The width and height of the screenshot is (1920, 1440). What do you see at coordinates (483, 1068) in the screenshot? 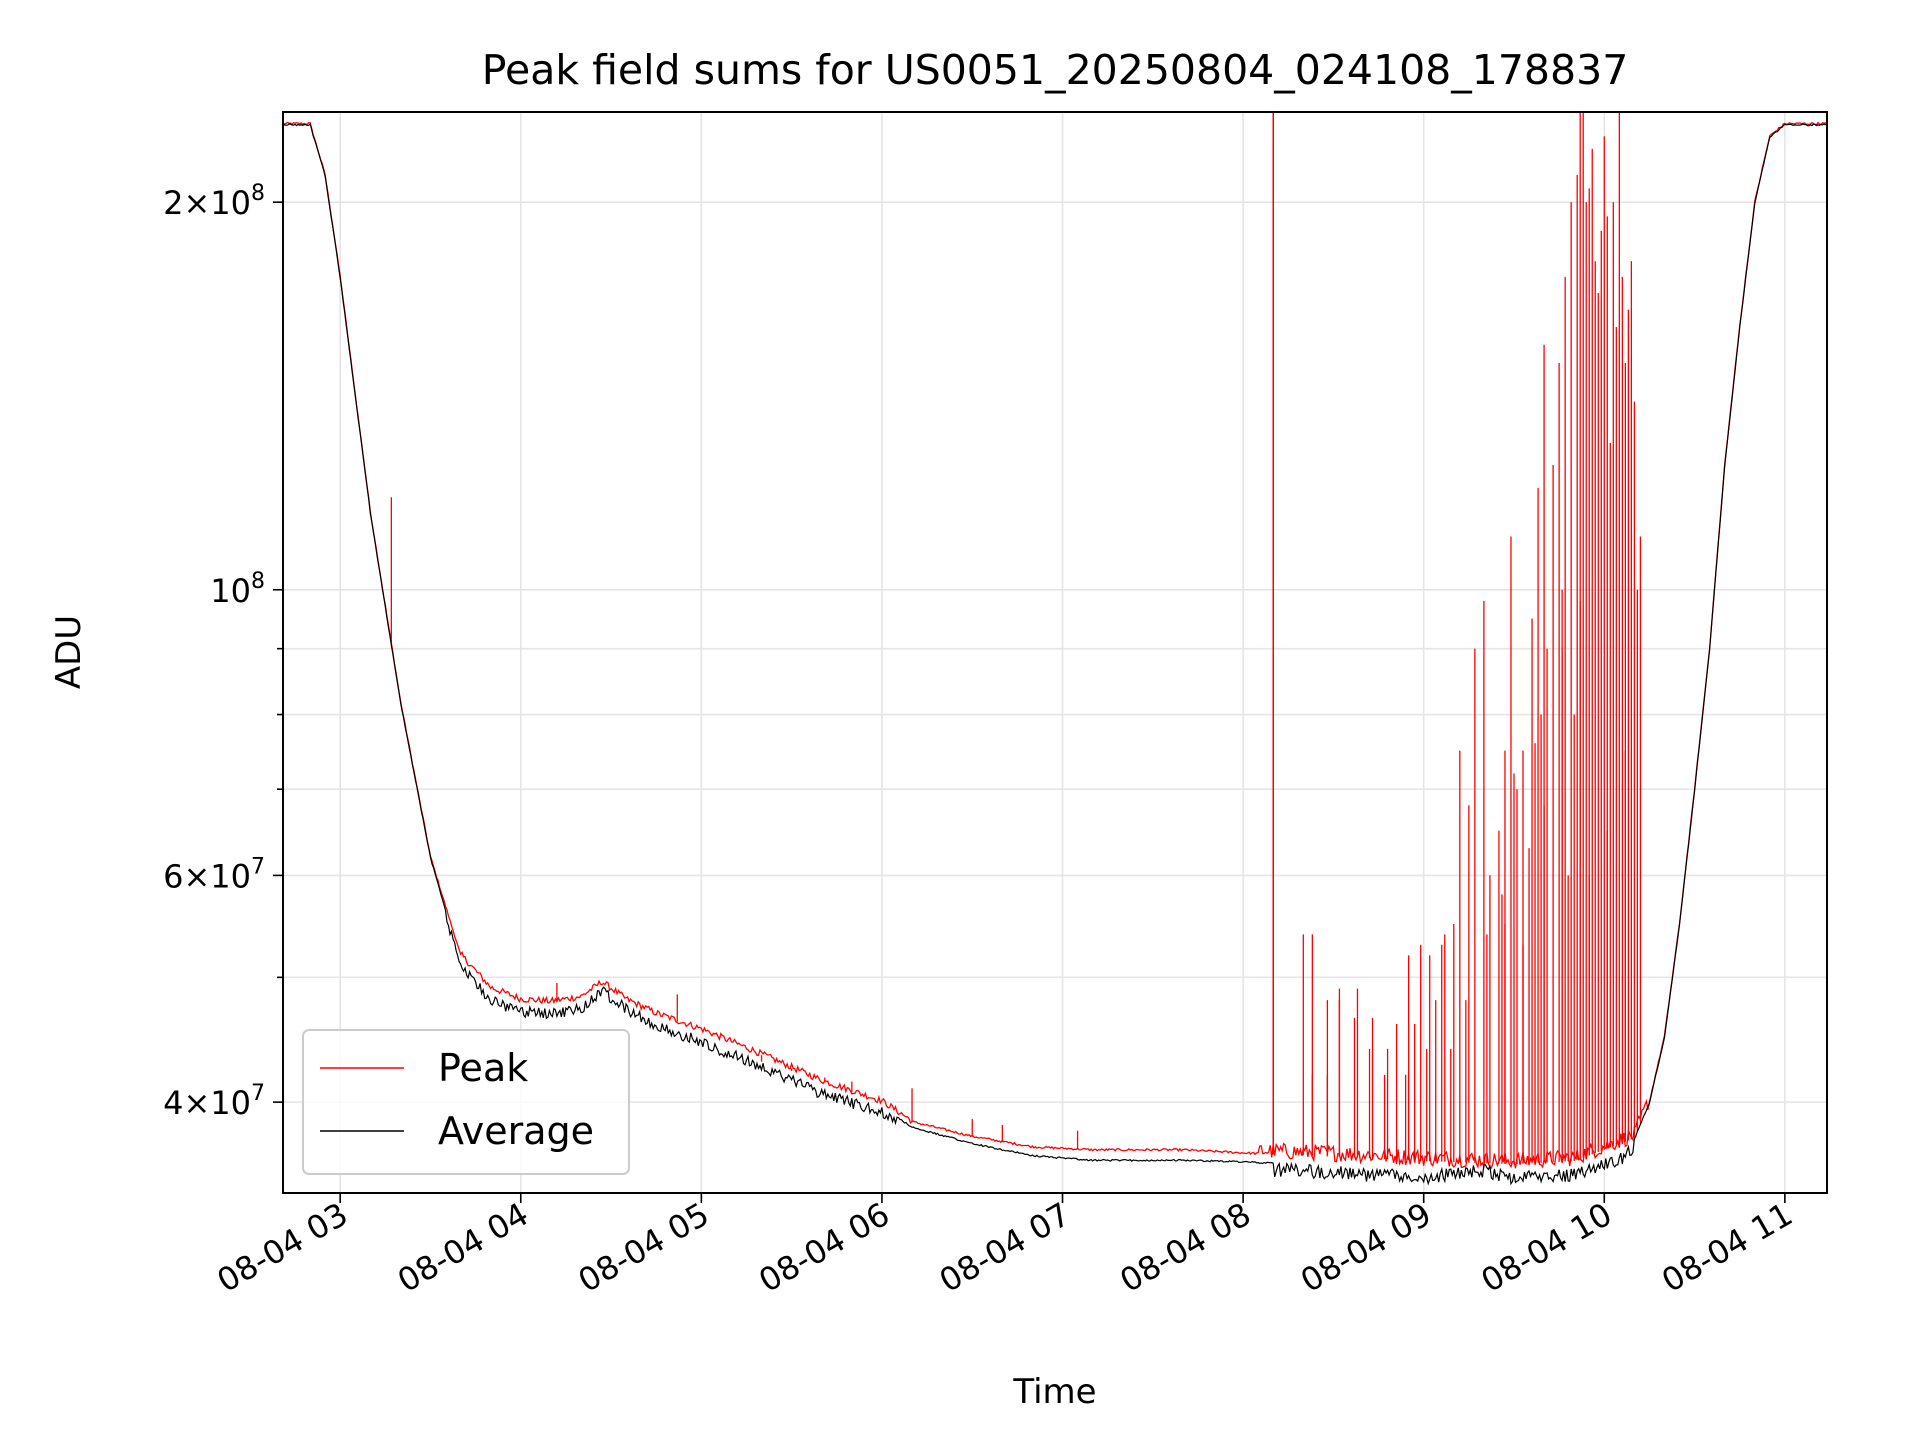
I see `legend-peak-label: Peak` at bounding box center [483, 1068].